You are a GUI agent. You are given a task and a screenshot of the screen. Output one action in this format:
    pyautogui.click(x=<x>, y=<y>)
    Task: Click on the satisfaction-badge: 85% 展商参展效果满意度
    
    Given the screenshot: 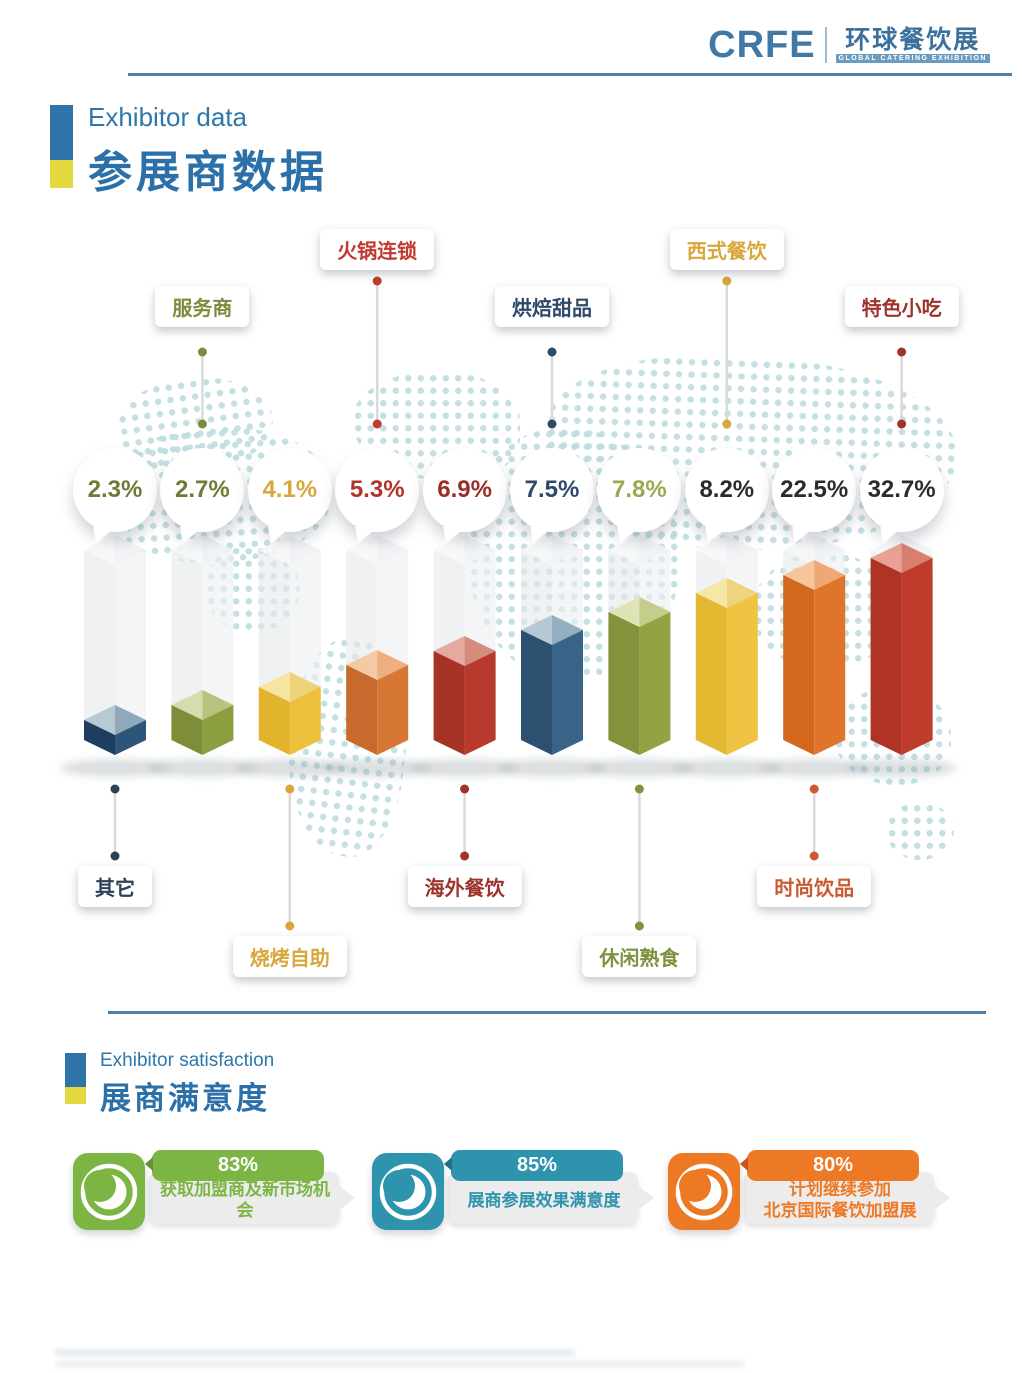 What is the action you would take?
    pyautogui.click(x=522, y=1196)
    